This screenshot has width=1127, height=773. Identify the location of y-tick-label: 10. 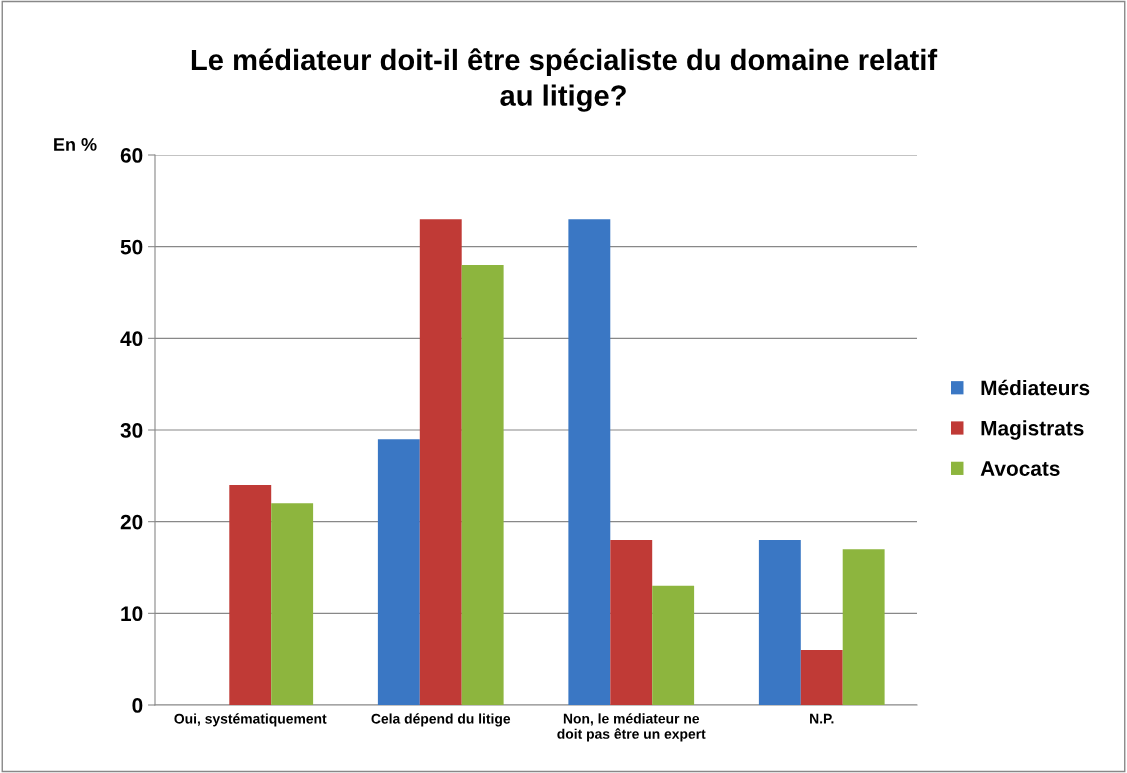
(132, 614).